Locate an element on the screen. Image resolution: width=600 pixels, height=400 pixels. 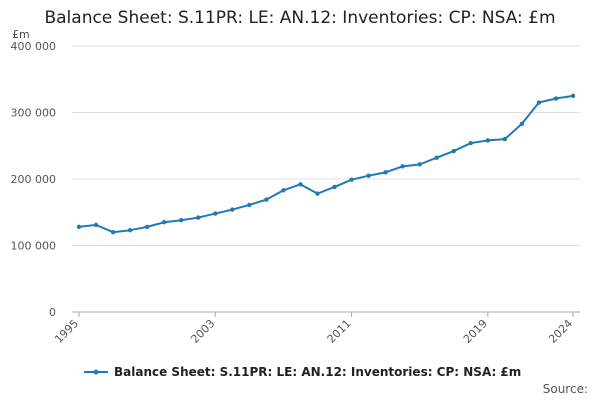
y-tick-label: 100 000 is located at coordinates (34, 246).